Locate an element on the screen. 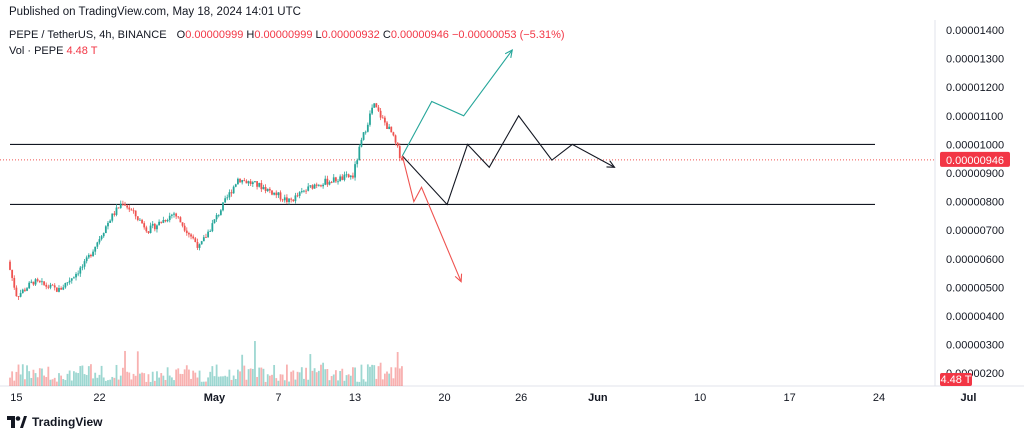  projection-arrowhead-bearish is located at coordinates (458, 278).